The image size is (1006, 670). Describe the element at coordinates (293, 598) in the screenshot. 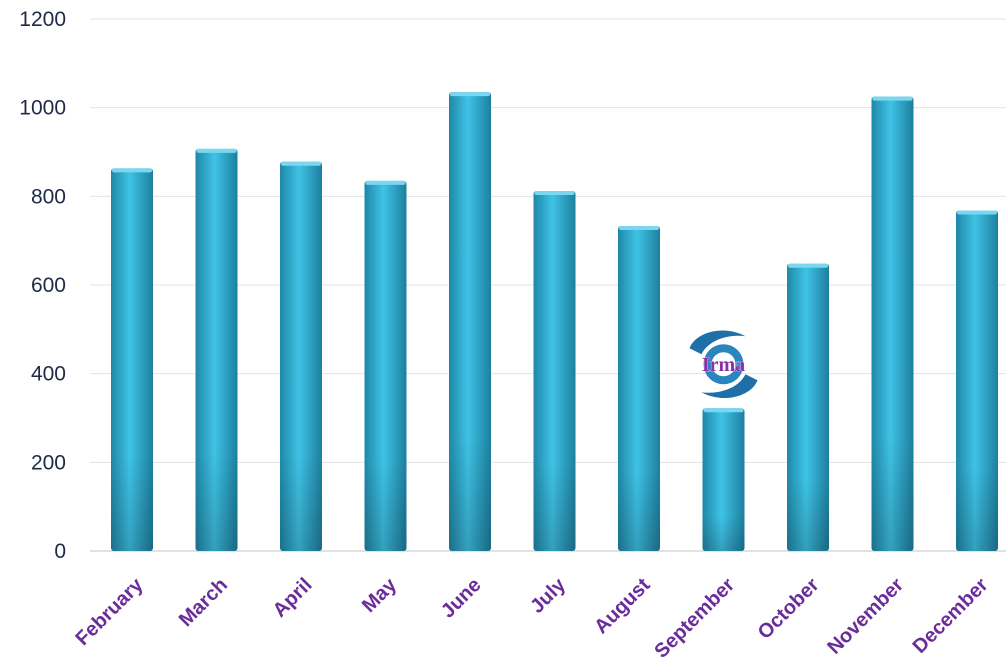

I see `x-tick-label: April` at that location.